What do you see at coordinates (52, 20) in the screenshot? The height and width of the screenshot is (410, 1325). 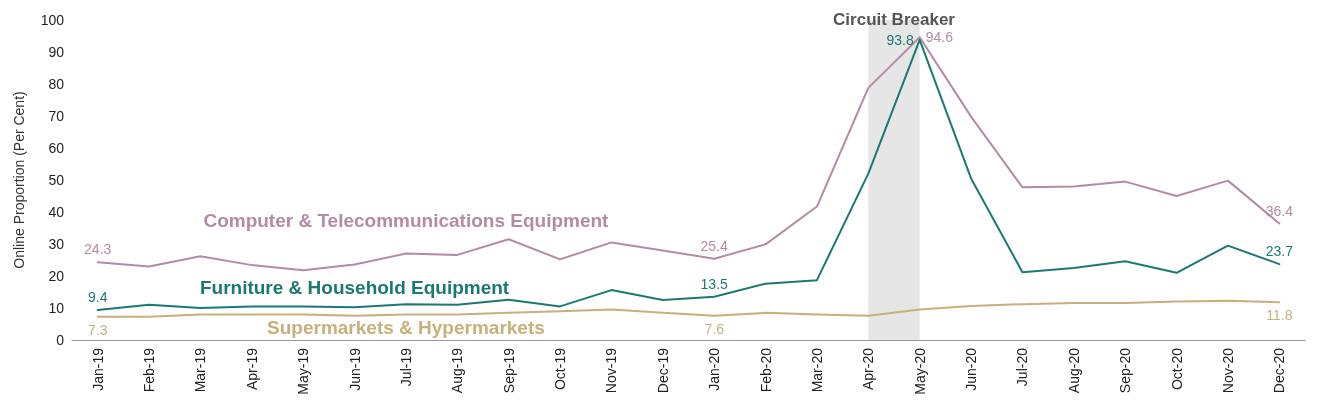 I see `y-tick-label: 100` at bounding box center [52, 20].